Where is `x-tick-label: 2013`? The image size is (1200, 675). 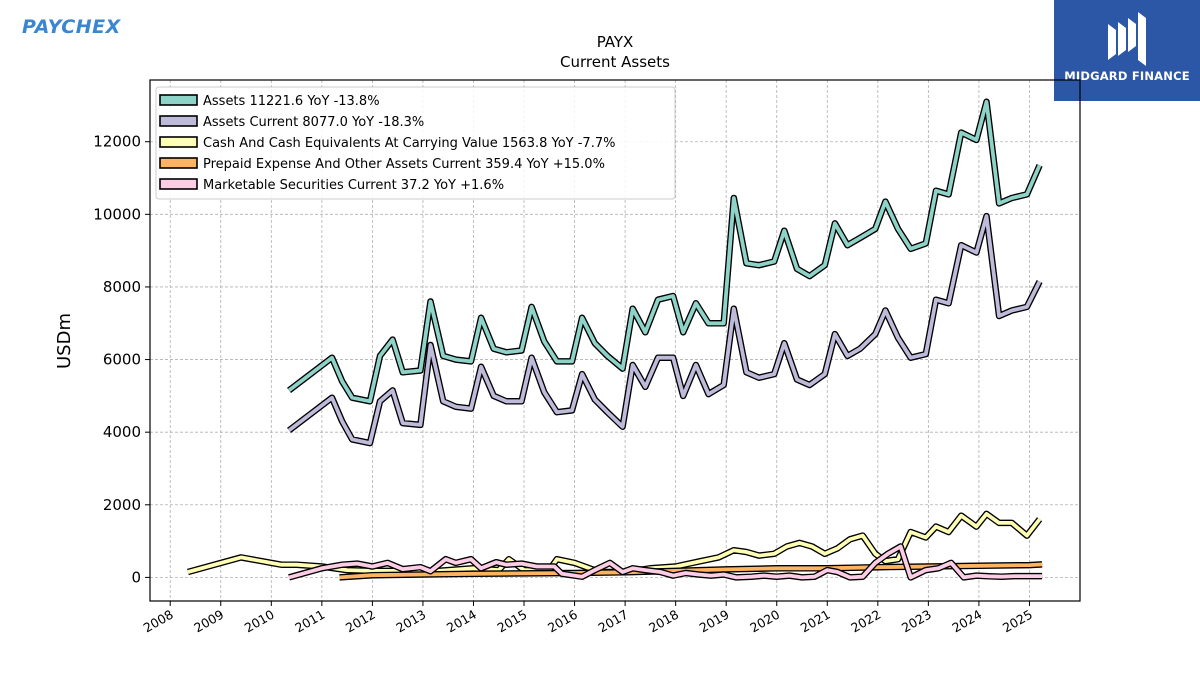
x-tick-label: 2013 is located at coordinates (410, 621).